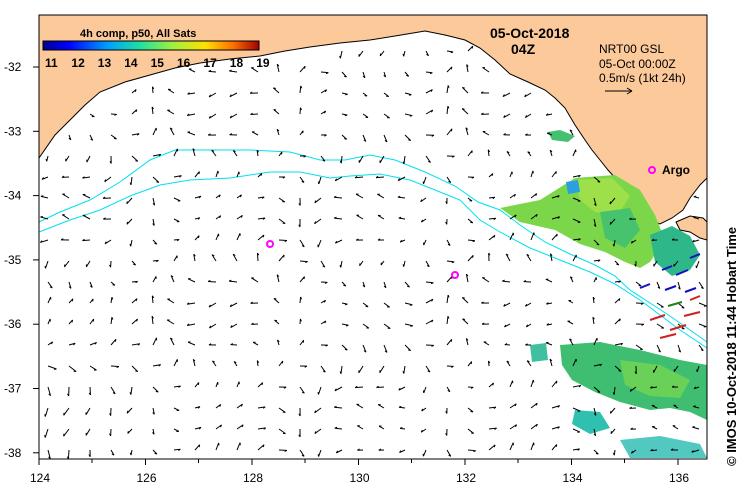  What do you see at coordinates (237, 63) in the screenshot?
I see `colorbar-tick-label: 18` at bounding box center [237, 63].